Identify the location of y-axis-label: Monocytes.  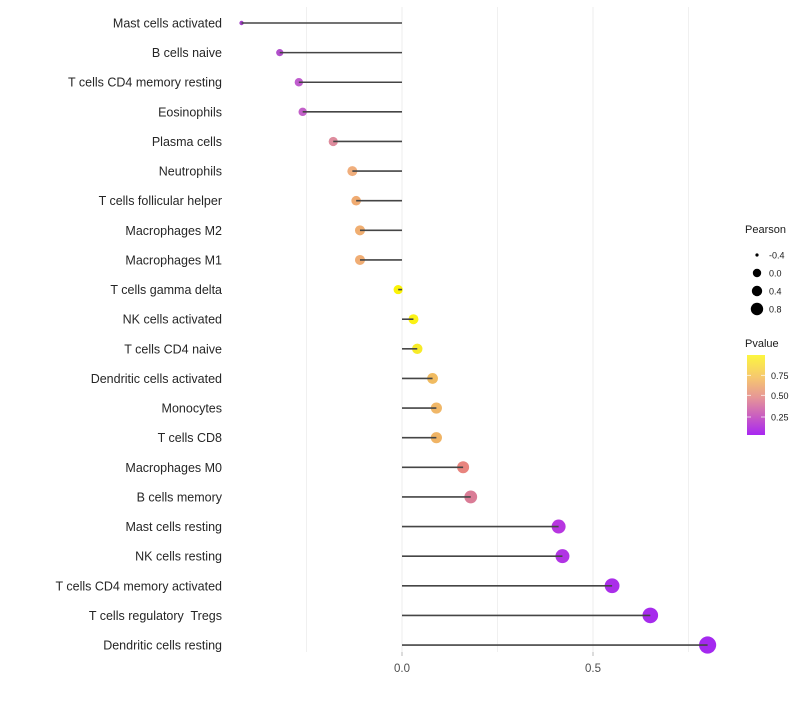
(192, 409).